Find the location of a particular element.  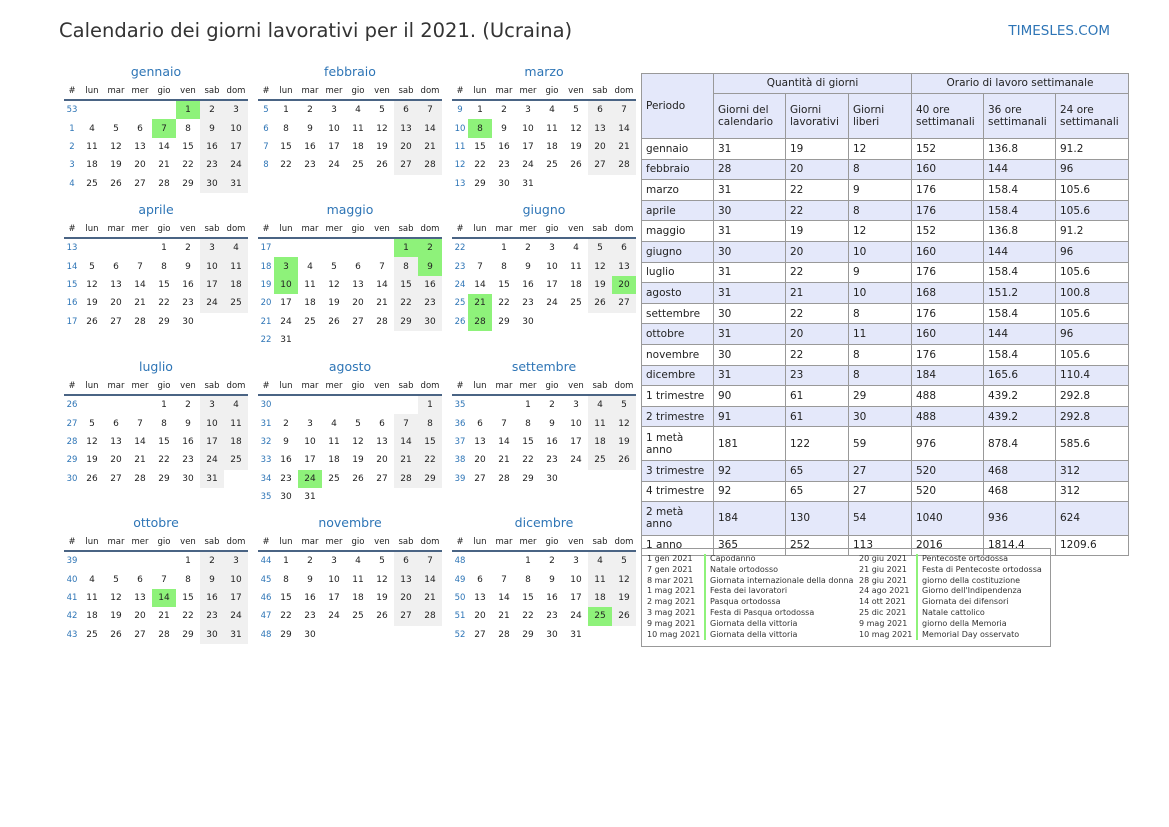

day-cell: 12 is located at coordinates (92, 284).